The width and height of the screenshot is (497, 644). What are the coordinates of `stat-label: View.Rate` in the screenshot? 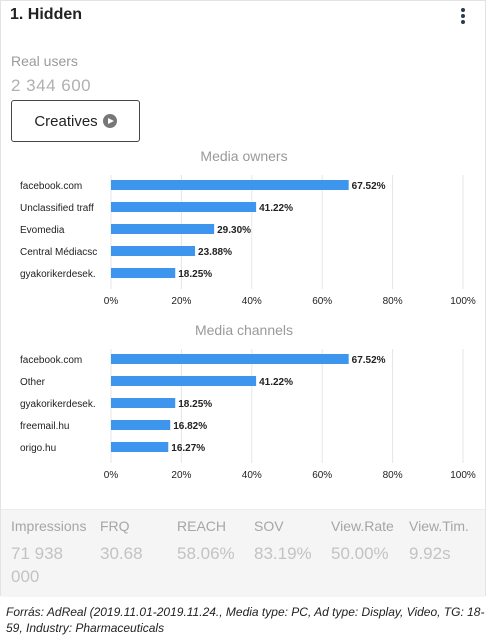 It's located at (362, 526).